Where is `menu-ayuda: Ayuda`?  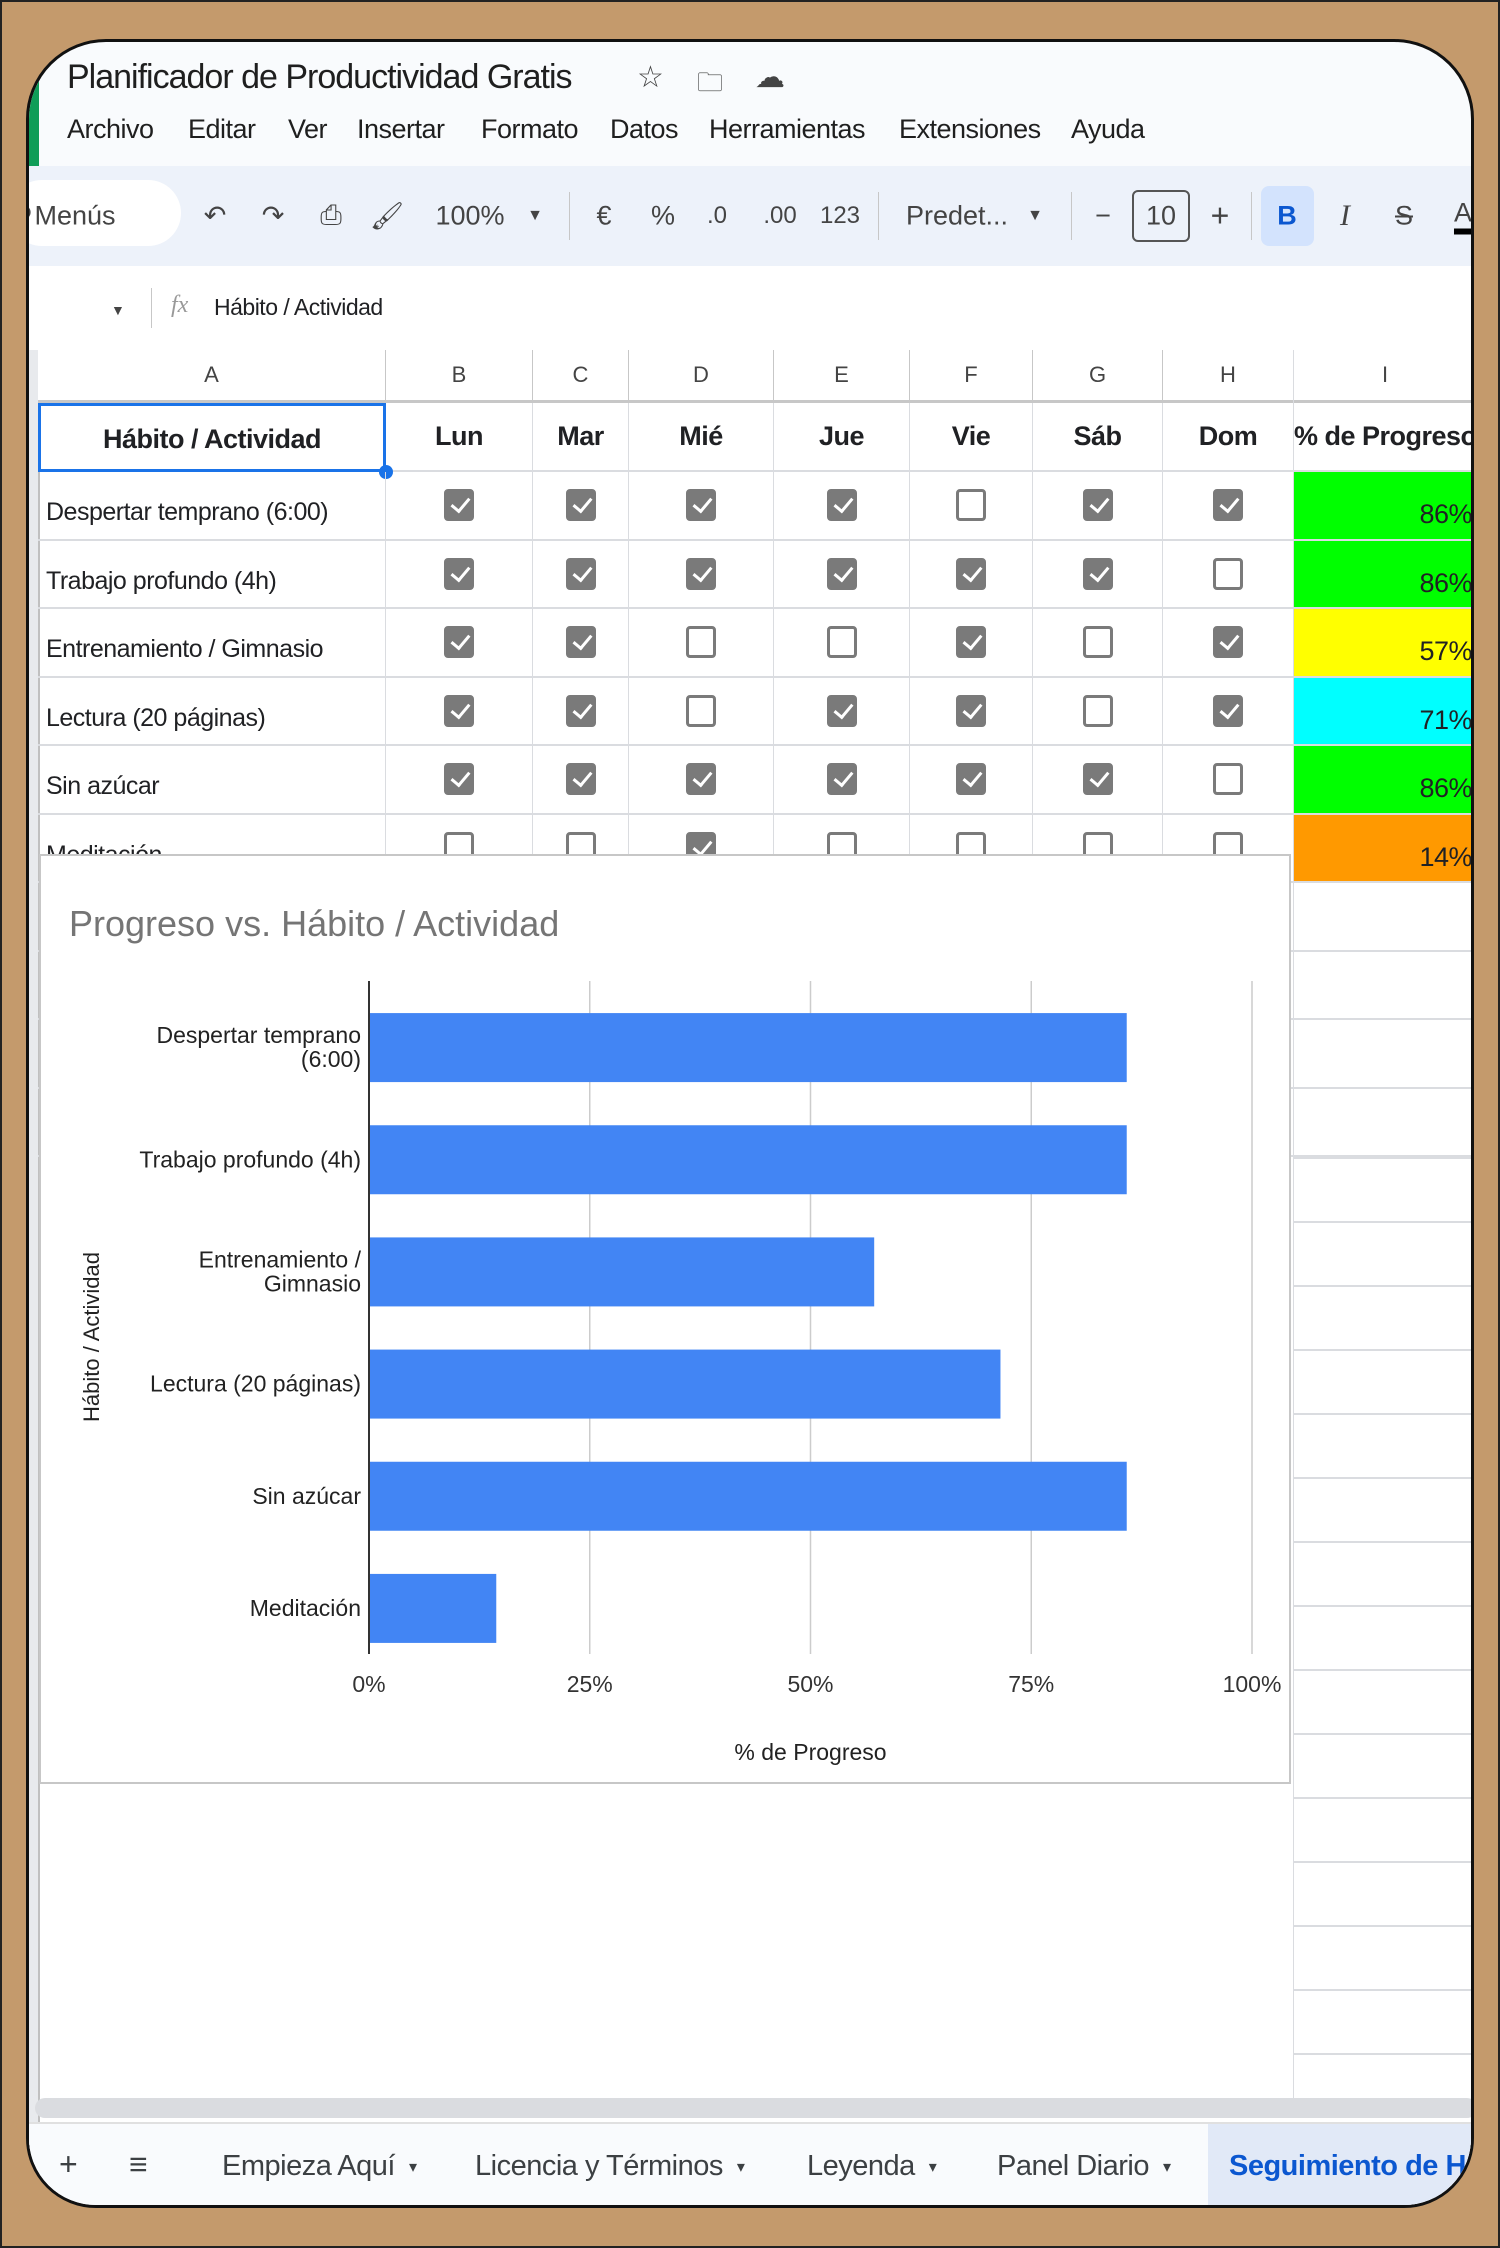
menu-ayuda: Ayuda is located at coordinates (1108, 129).